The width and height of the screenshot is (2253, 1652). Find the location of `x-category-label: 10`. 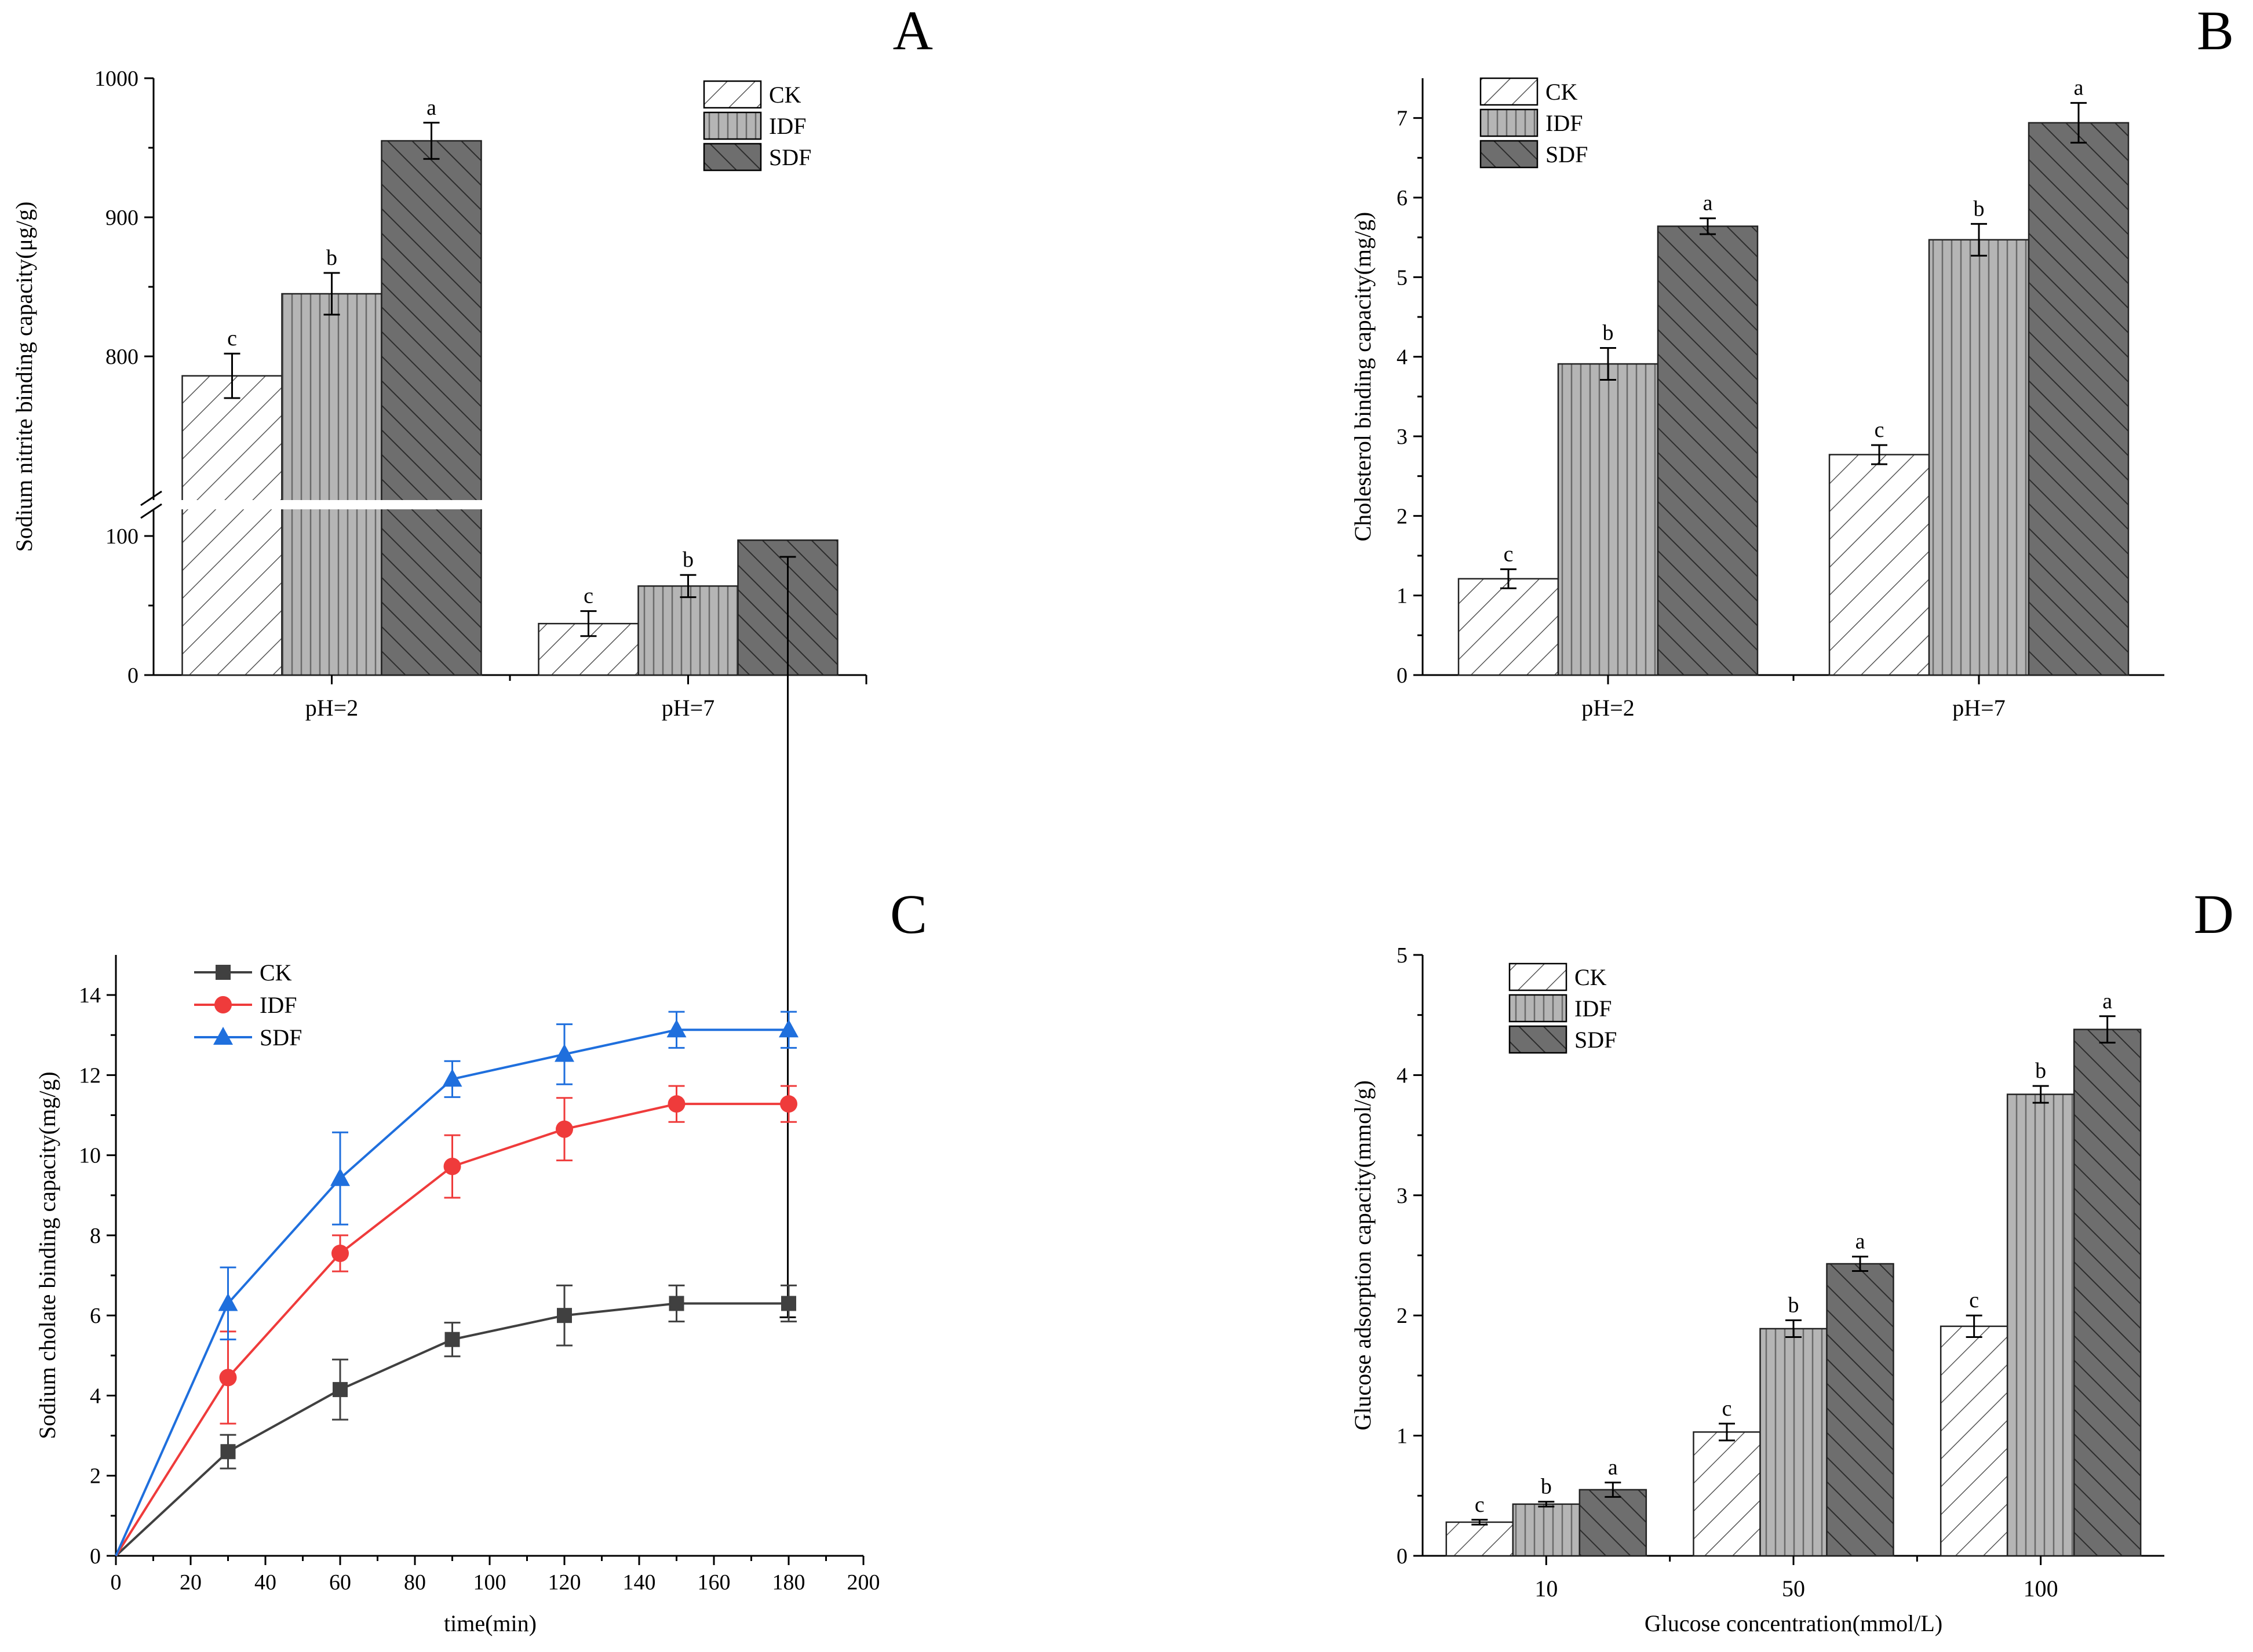

x-category-label: 10 is located at coordinates (1546, 1589).